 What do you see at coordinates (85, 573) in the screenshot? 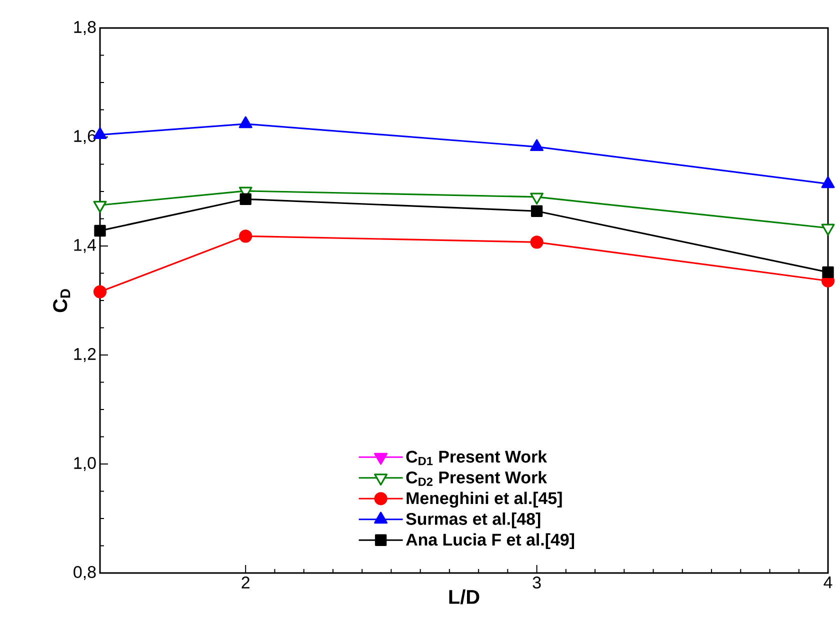
I see `y-tick-label: 0,8` at bounding box center [85, 573].